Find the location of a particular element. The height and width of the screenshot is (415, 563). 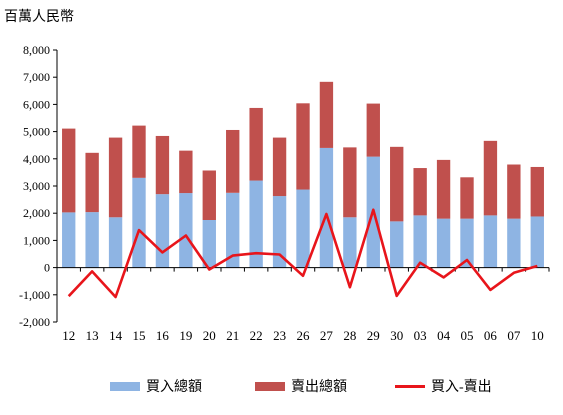

legend-label-sell: 賣出總額 is located at coordinates (319, 387).